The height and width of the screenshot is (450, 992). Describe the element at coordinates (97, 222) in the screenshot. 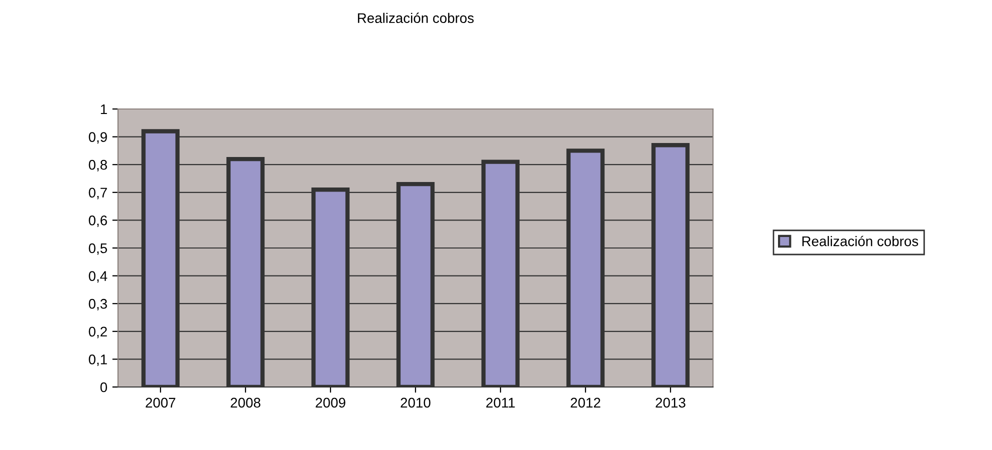

I see `y-tick-label: 0,6` at that location.